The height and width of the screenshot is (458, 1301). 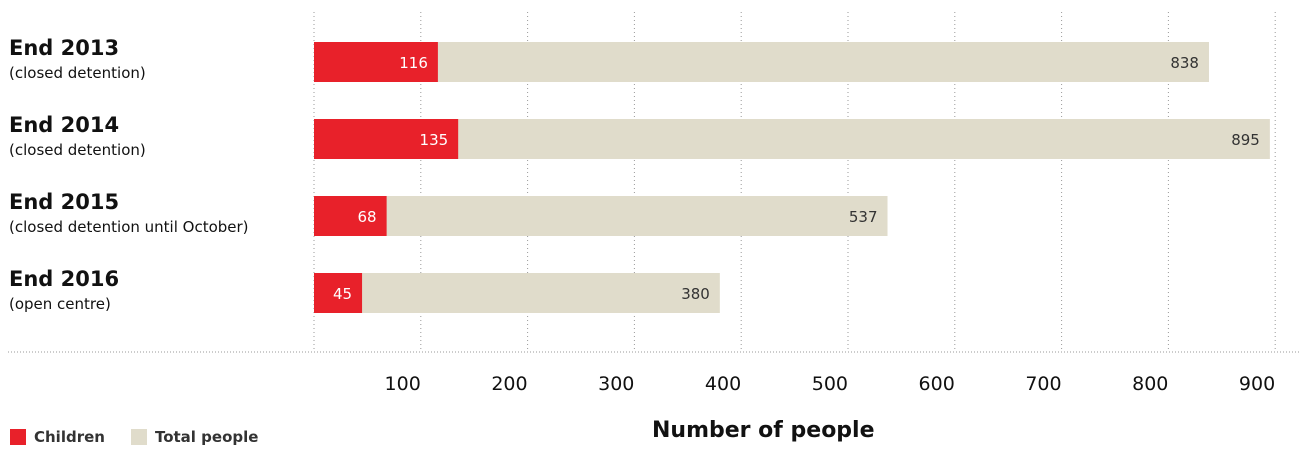 What do you see at coordinates (64, 279) in the screenshot?
I see `category-title-3: End 2016` at bounding box center [64, 279].